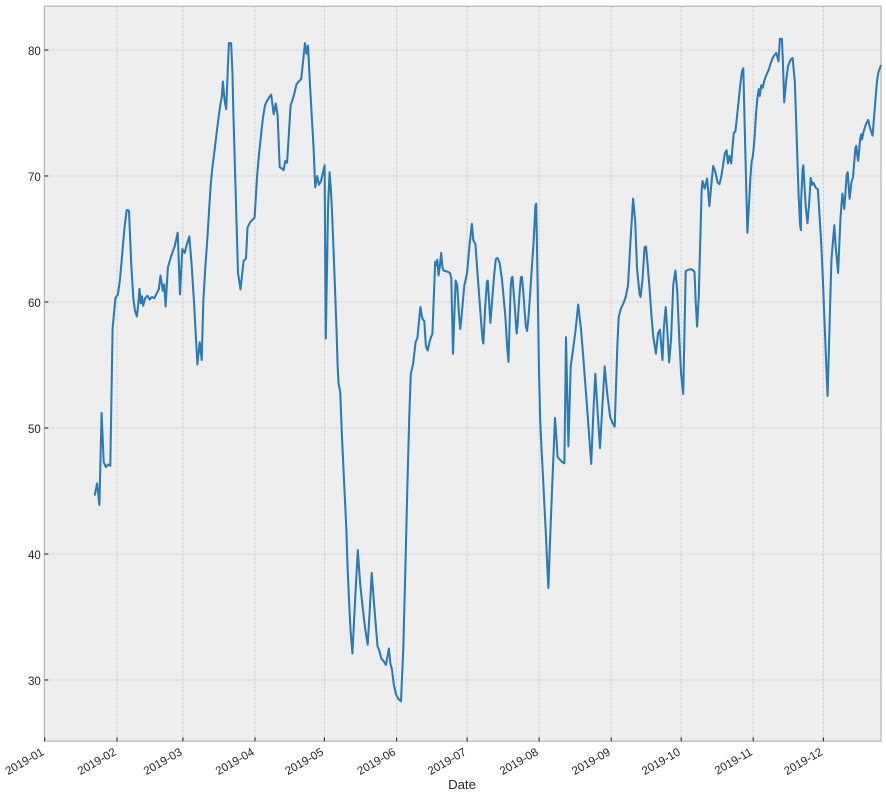  Describe the element at coordinates (34, 556) in the screenshot. I see `svg-text: 40` at that location.